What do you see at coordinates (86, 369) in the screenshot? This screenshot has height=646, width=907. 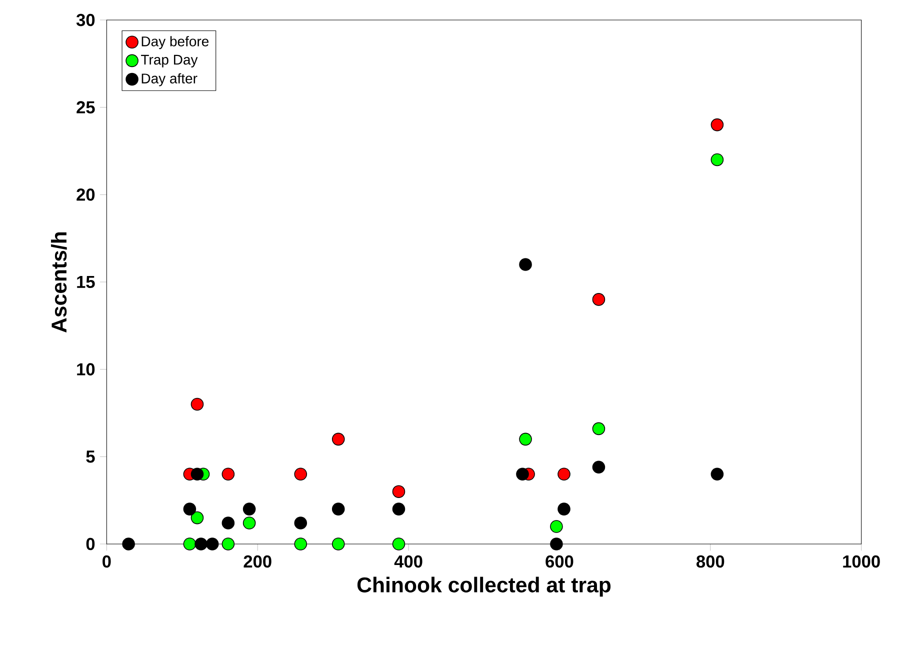 I see `y-tick-label: 10` at bounding box center [86, 369].